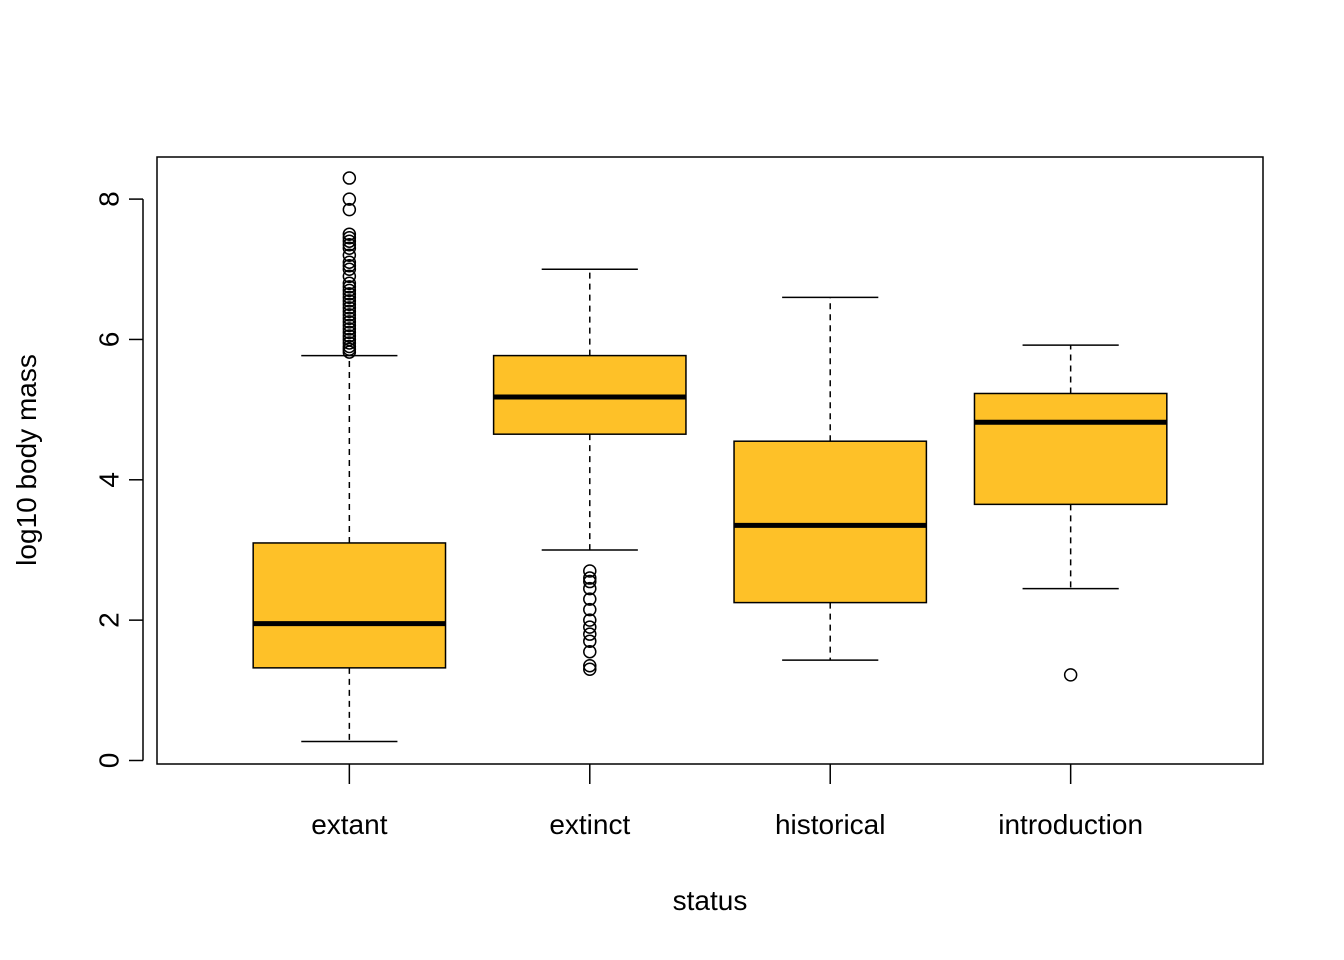 The width and height of the screenshot is (1344, 960). I want to click on y-tick-label: 8, so click(109, 199).